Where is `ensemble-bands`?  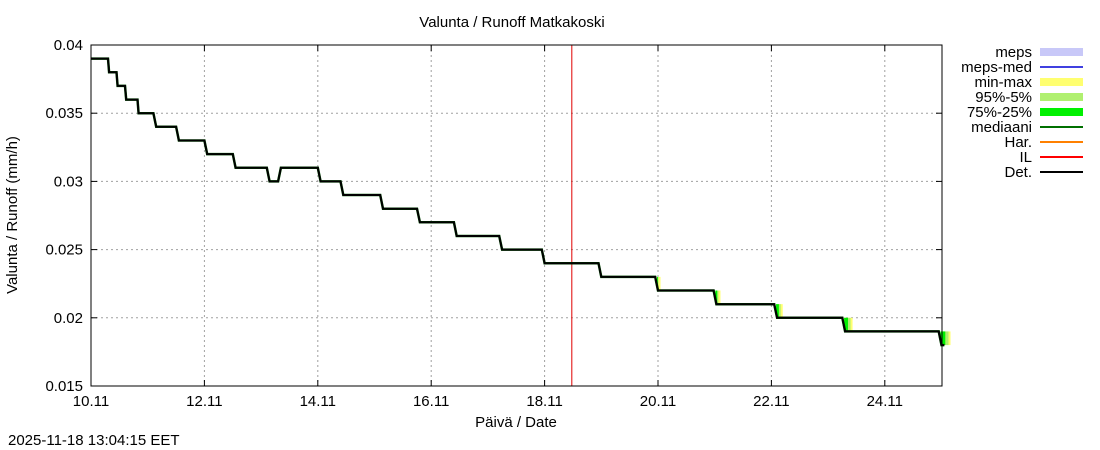 ensemble-bands is located at coordinates (804, 311).